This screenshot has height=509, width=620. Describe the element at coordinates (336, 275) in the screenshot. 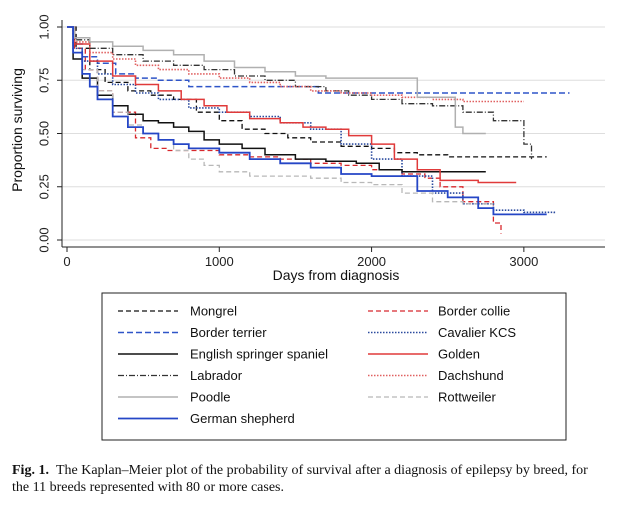

I see `x-axis-label: Days from diagnosis` at that location.